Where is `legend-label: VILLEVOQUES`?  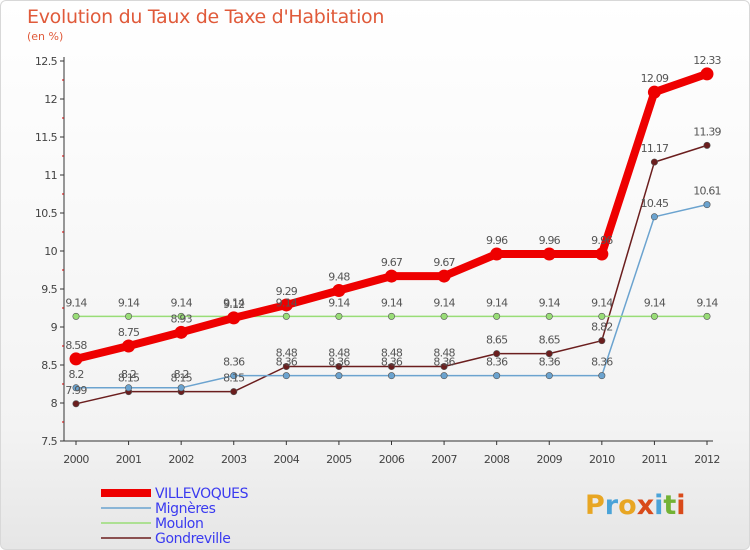
legend-label: VILLEVOQUES is located at coordinates (202, 494).